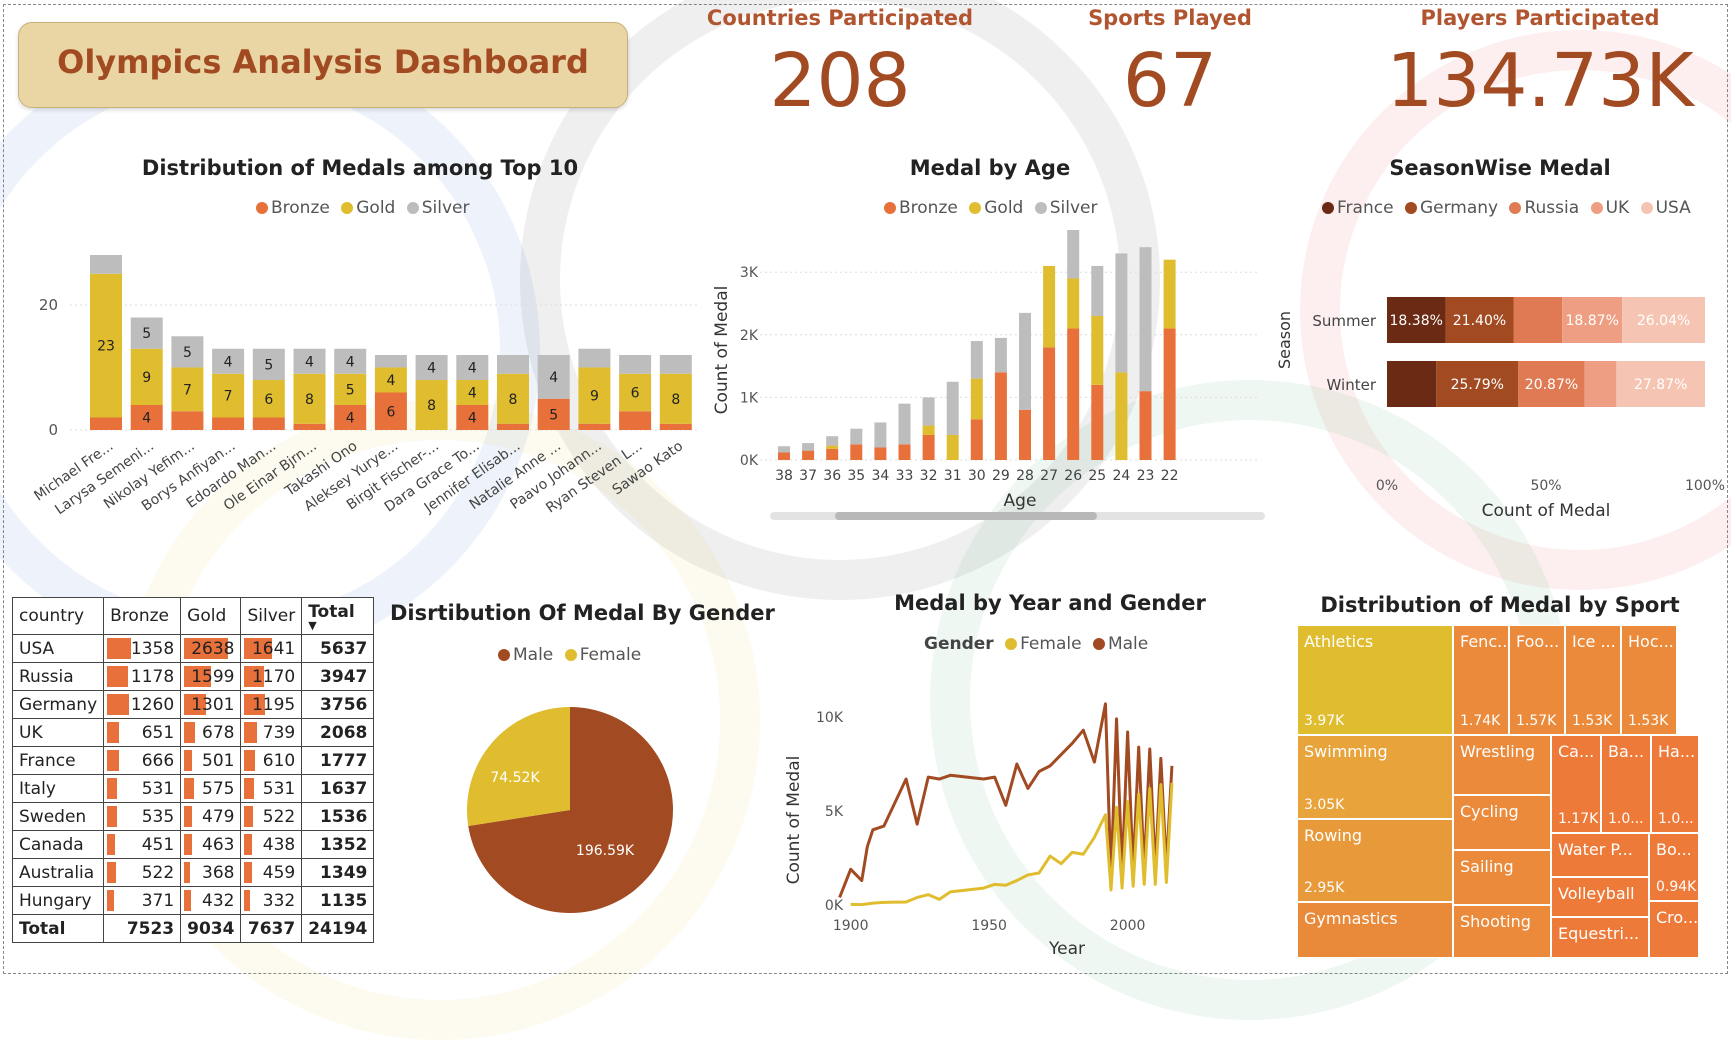 This screenshot has width=1731, height=1040. Describe the element at coordinates (851, 926) in the screenshot. I see `x-tick-label: 1900` at that location.